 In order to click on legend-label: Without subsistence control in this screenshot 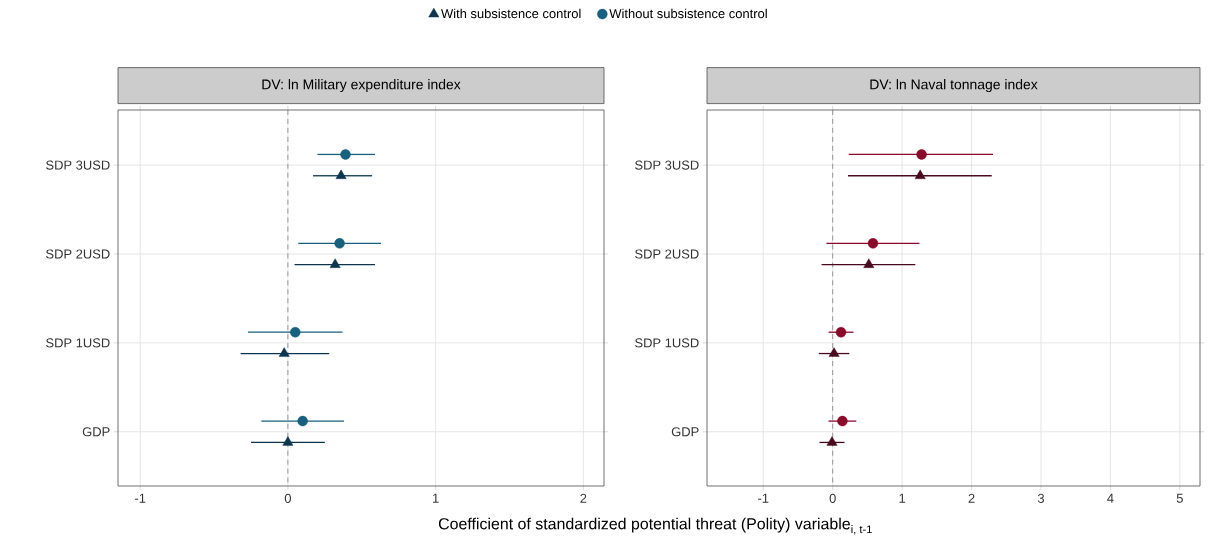, I will do `click(688, 13)`.